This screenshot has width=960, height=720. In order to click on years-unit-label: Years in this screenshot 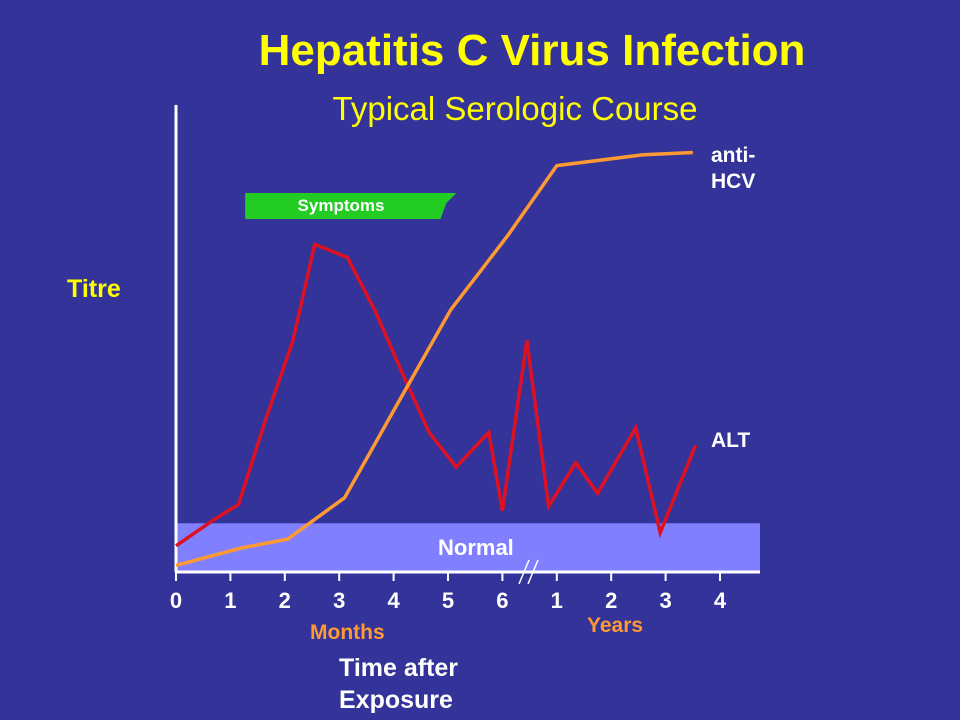, I will do `click(615, 625)`.